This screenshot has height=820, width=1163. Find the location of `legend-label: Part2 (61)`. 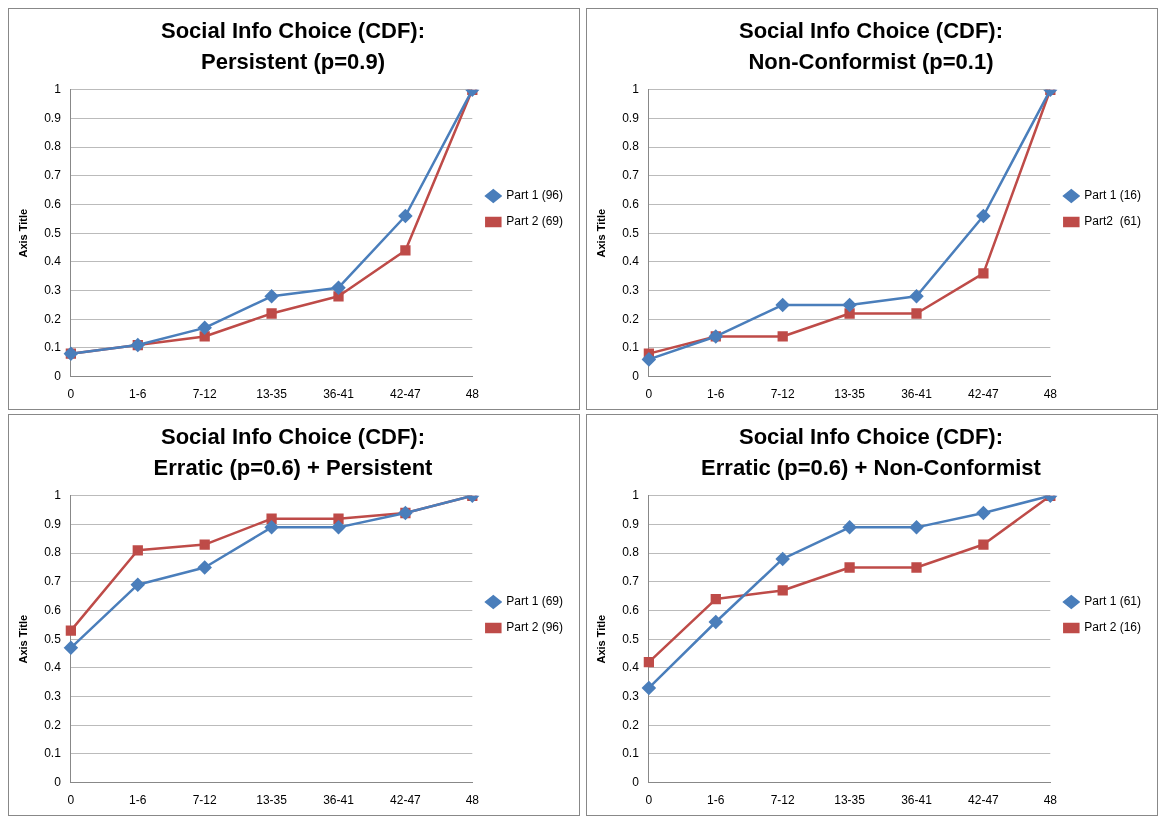

legend-label: Part2 (61) is located at coordinates (1113, 221).